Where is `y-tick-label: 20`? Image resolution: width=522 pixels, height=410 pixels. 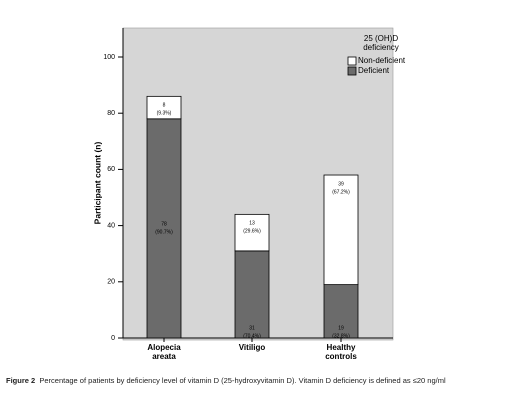
y-tick-label: 20 is located at coordinates (111, 282).